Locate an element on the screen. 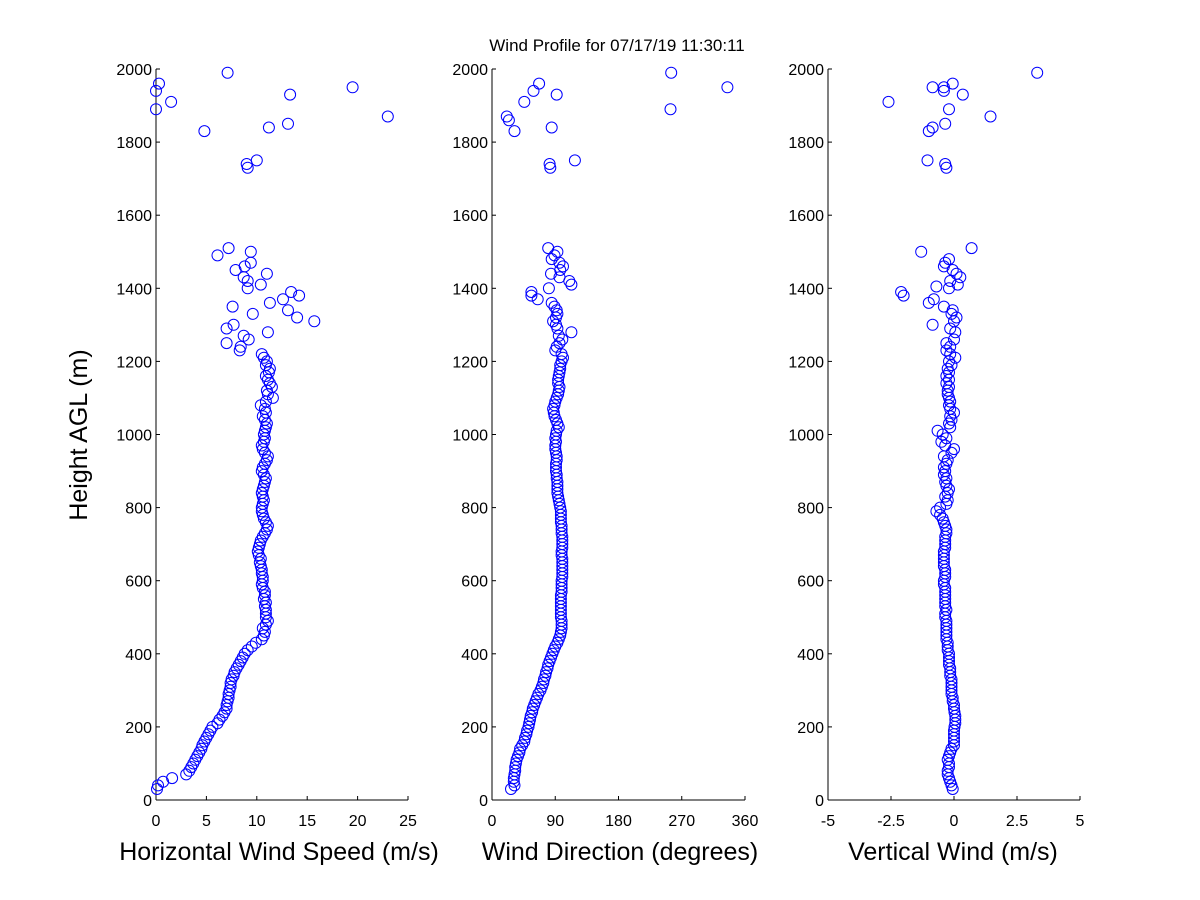 This screenshot has width=1200, height=900. y-axis-label: Height AGL (m) is located at coordinates (79, 434).